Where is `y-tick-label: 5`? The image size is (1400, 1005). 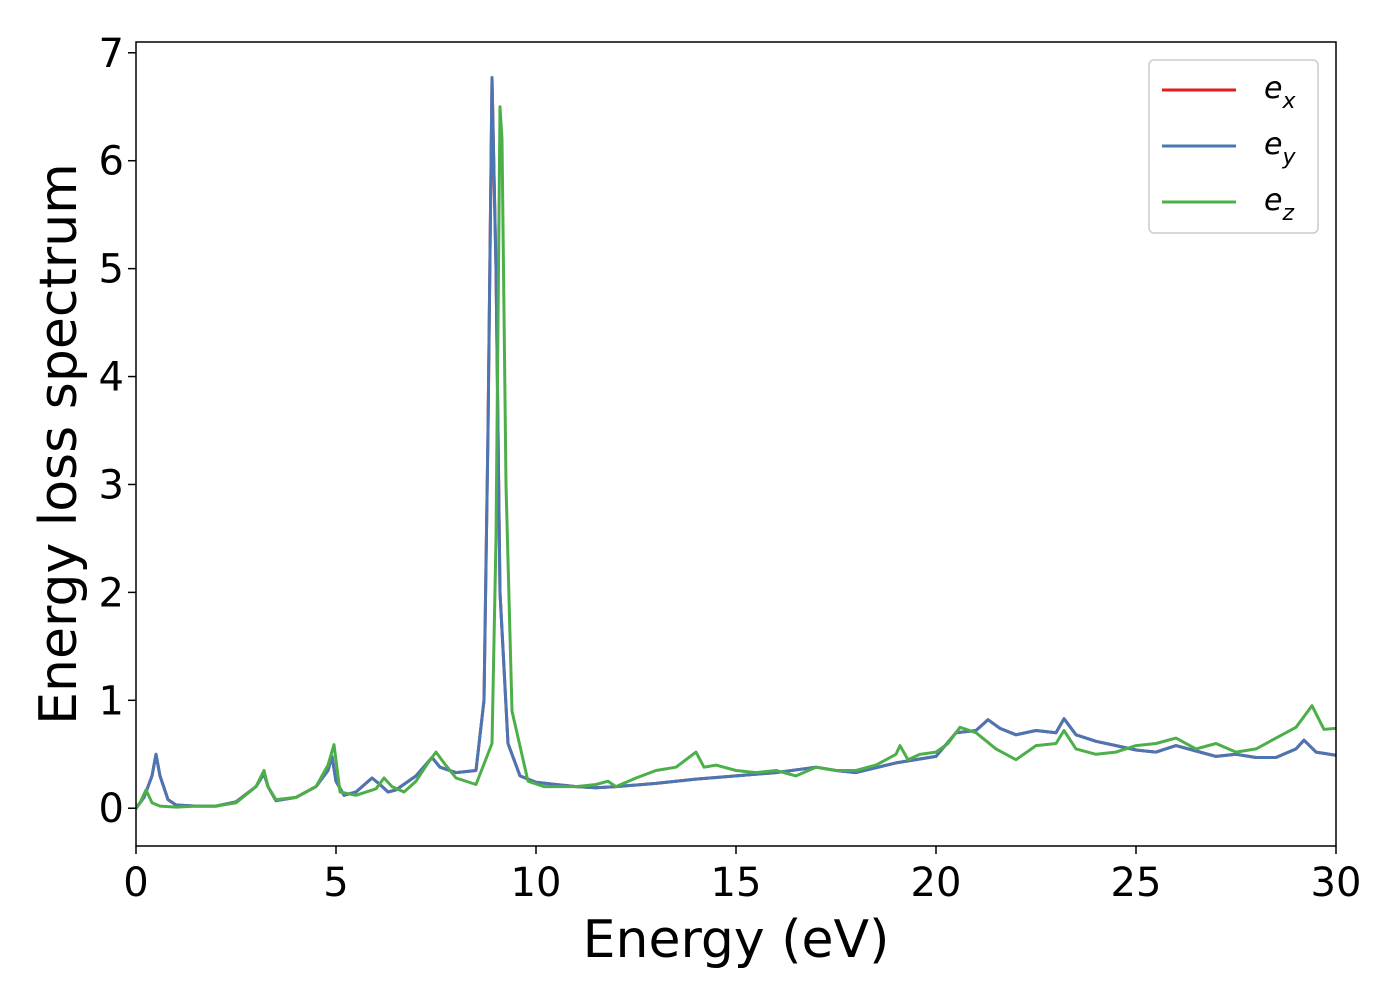 y-tick-label: 5 is located at coordinates (111, 270).